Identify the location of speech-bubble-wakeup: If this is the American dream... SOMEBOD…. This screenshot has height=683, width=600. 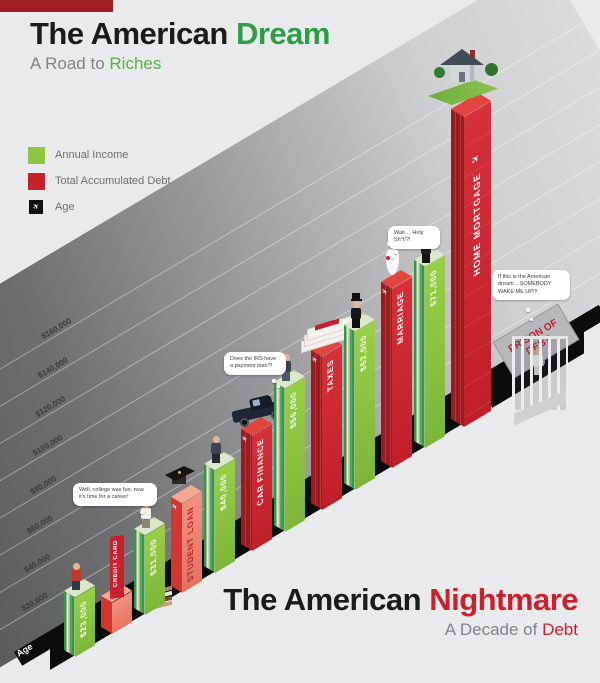
(531, 285).